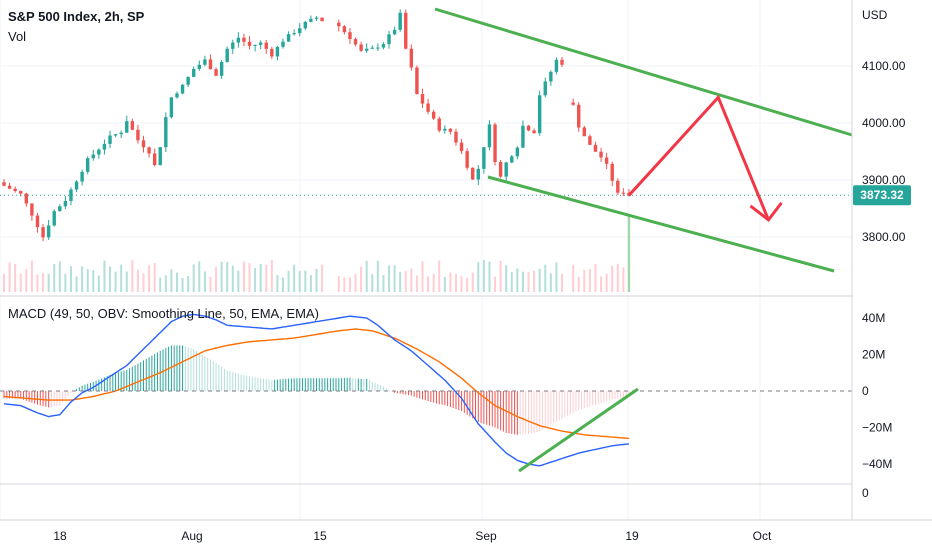 This screenshot has height=550, width=932. Describe the element at coordinates (762, 536) in the screenshot. I see `time-axis-tick-label: Oct` at that location.